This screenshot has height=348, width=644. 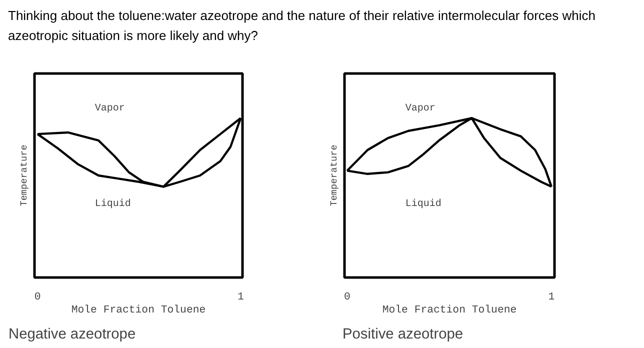 What do you see at coordinates (302, 26) in the screenshot?
I see `text: Thinking about the toluene:water azeotrope and the nature of their relative intermolecular forces which azeotropic situation is more likely and why?` at bounding box center [302, 26].